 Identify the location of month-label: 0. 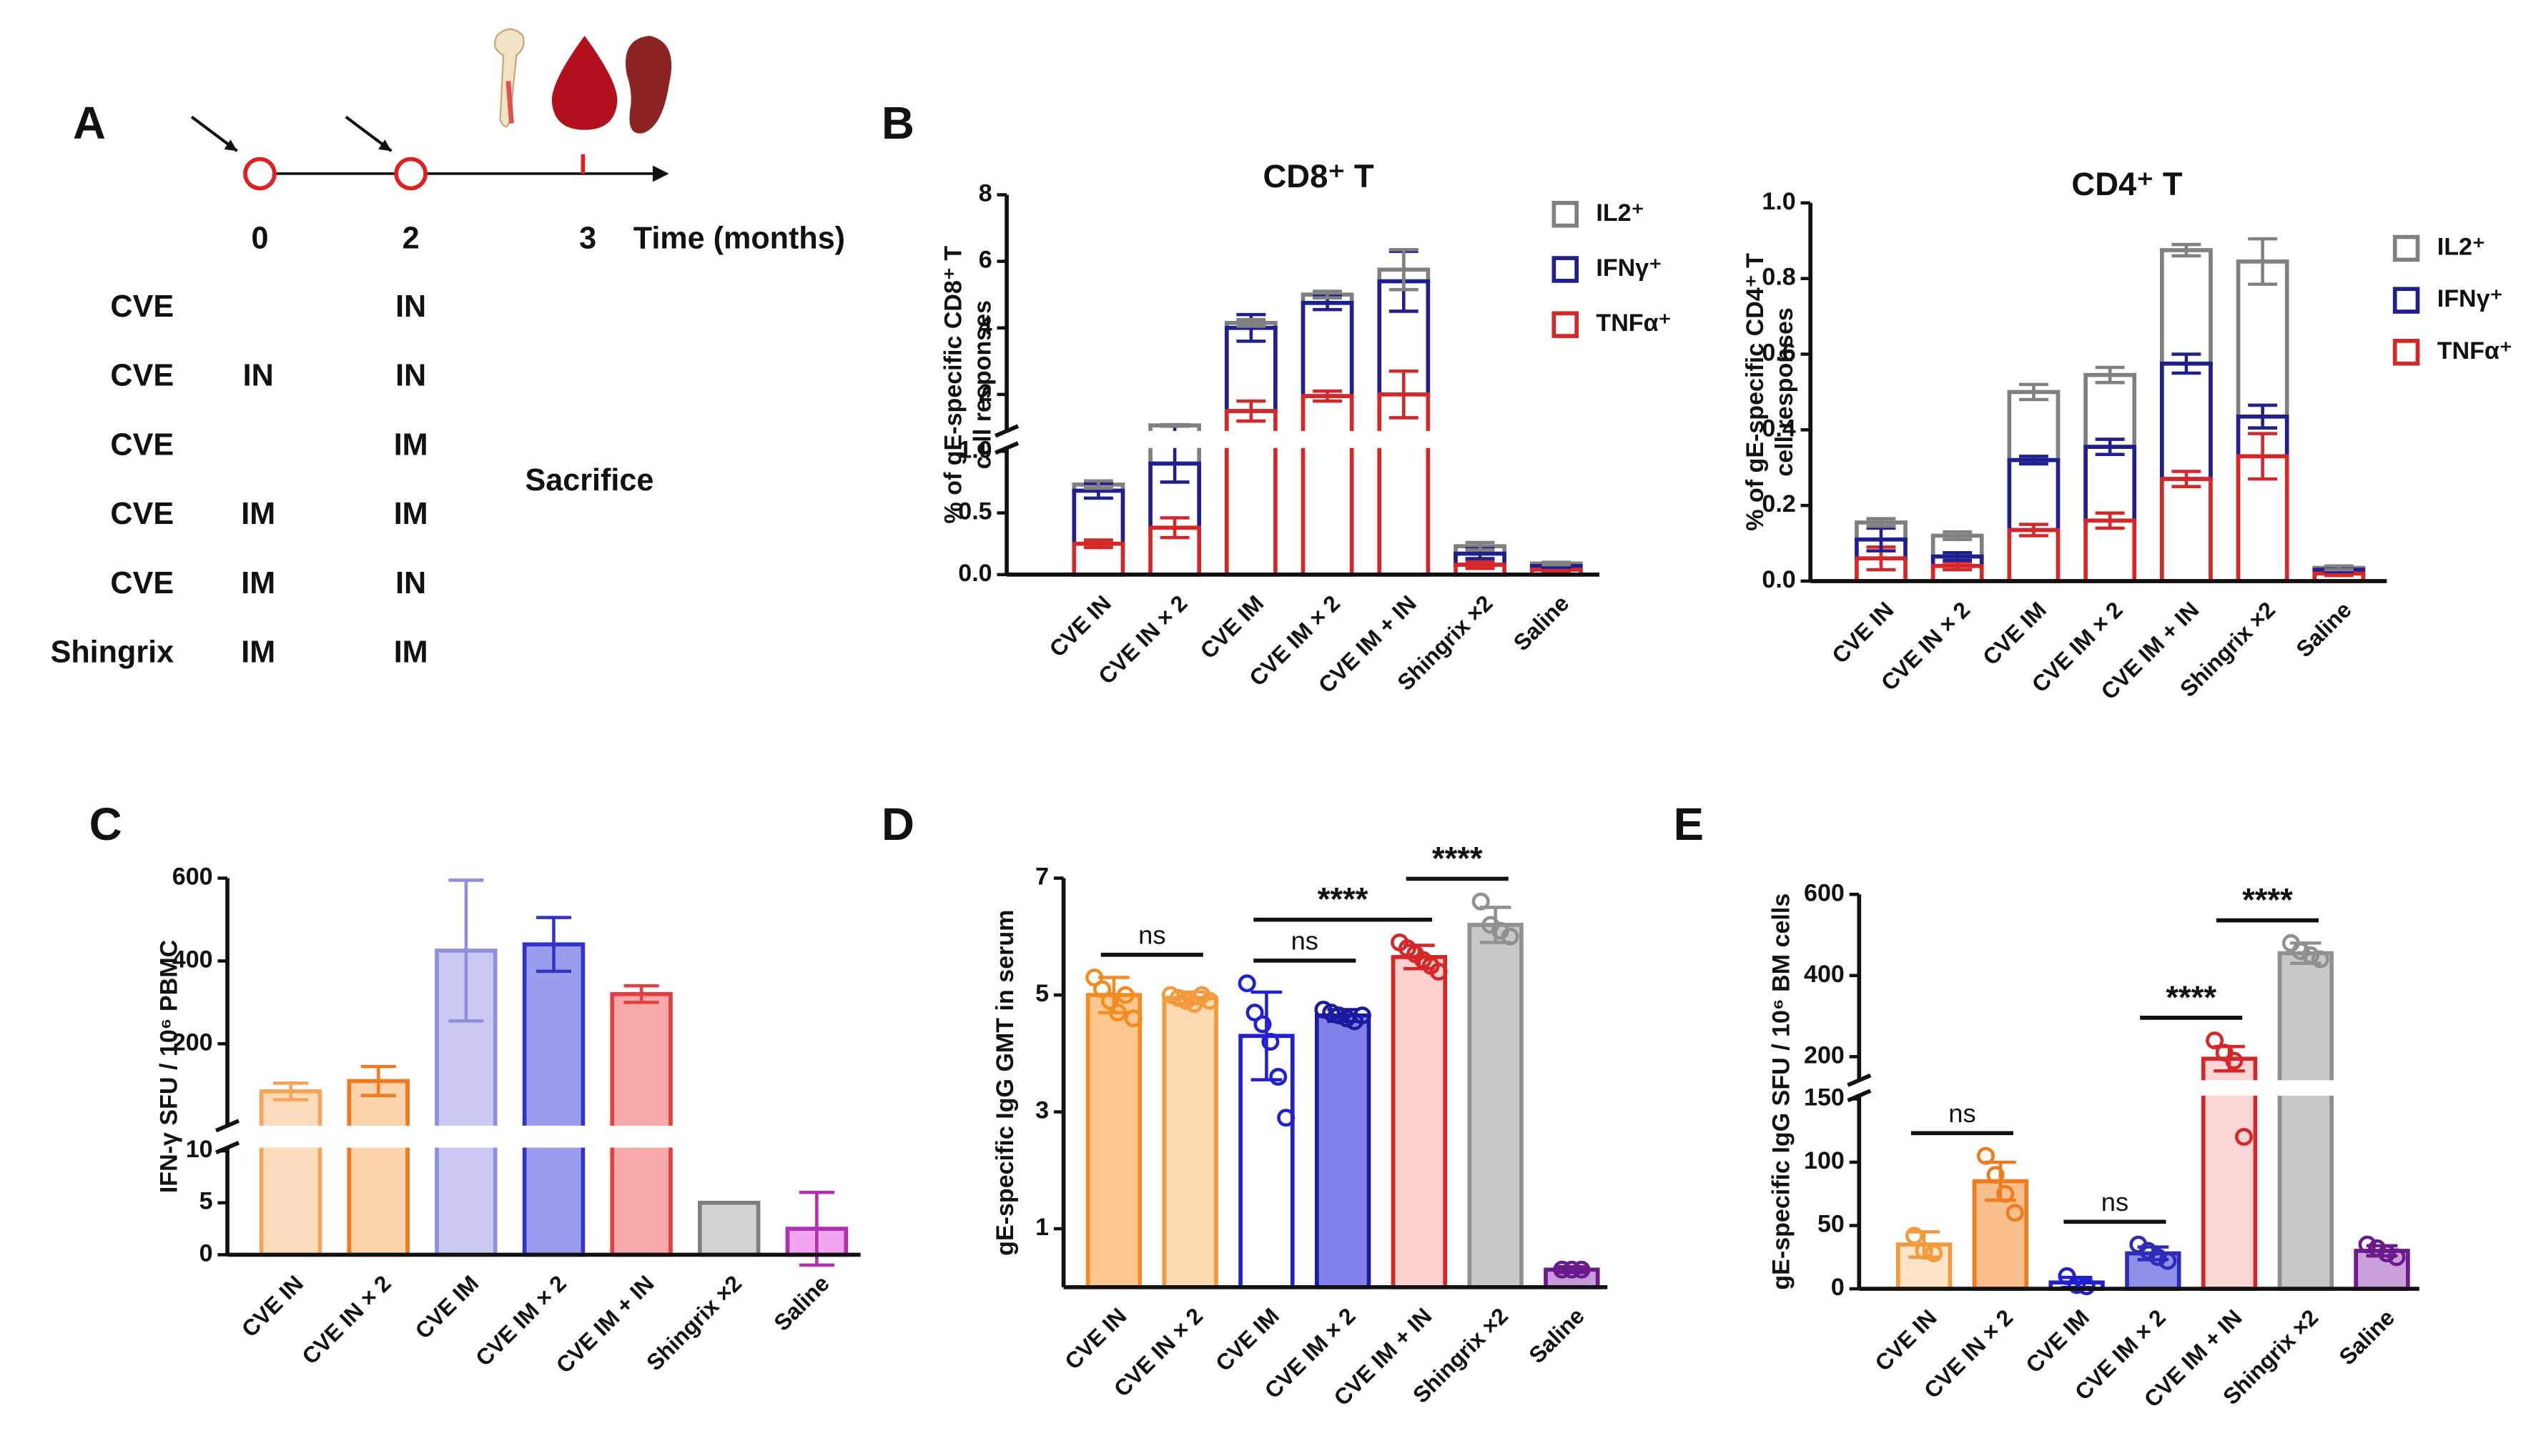
(260, 238).